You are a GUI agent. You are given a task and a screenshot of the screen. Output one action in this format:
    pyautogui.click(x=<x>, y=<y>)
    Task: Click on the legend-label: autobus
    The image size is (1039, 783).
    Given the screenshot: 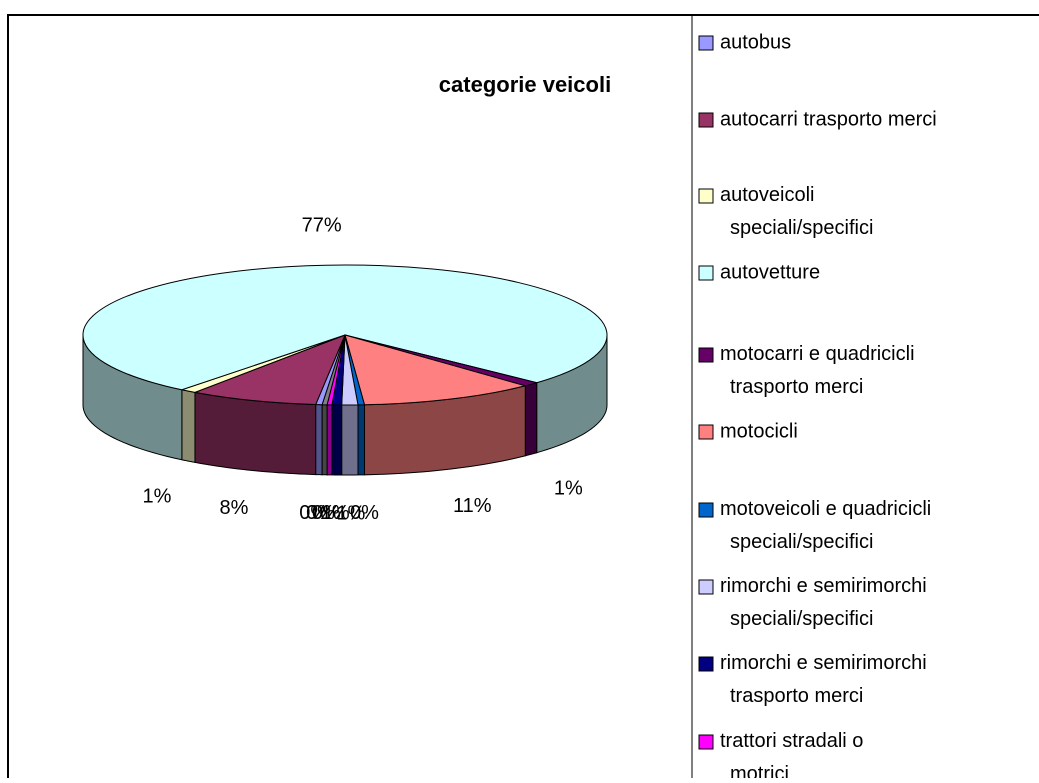 What is the action you would take?
    pyautogui.click(x=755, y=42)
    